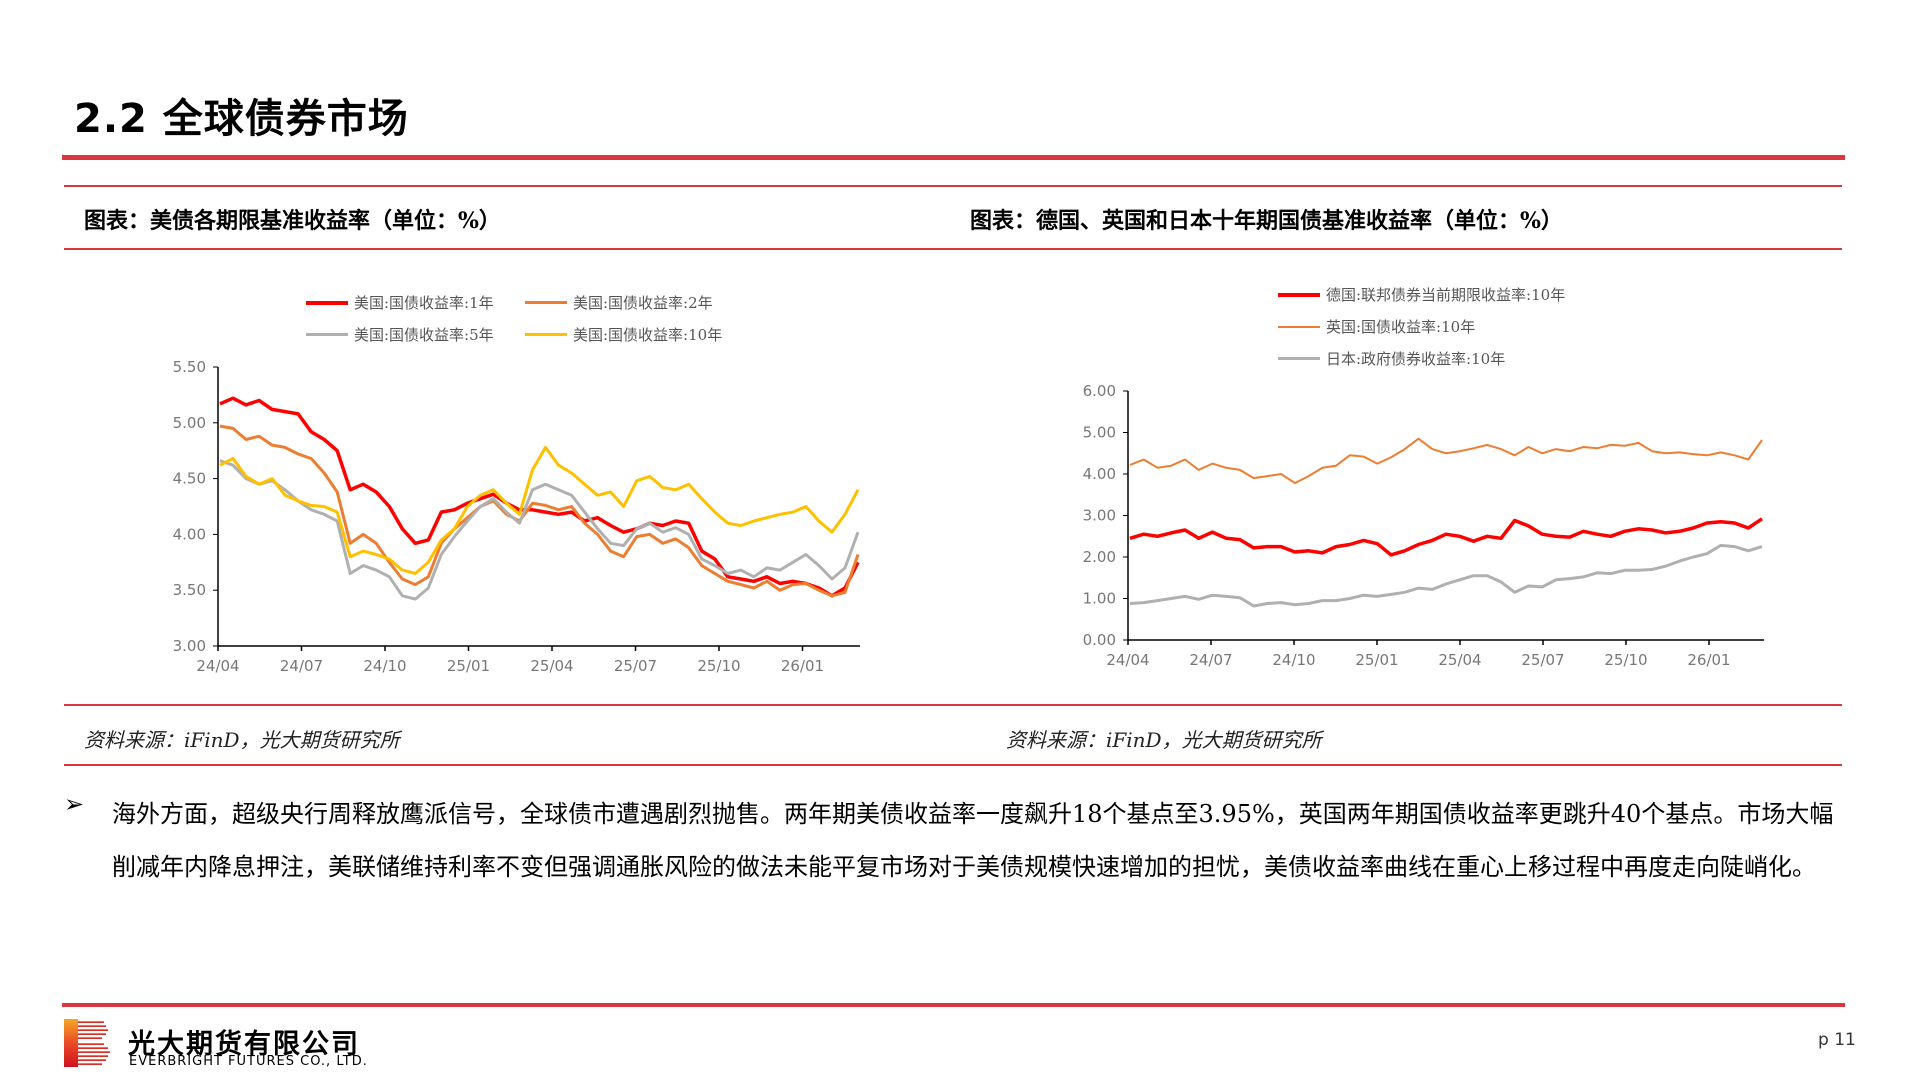  I want to click on y-tick-label: 4.50, so click(189, 479).